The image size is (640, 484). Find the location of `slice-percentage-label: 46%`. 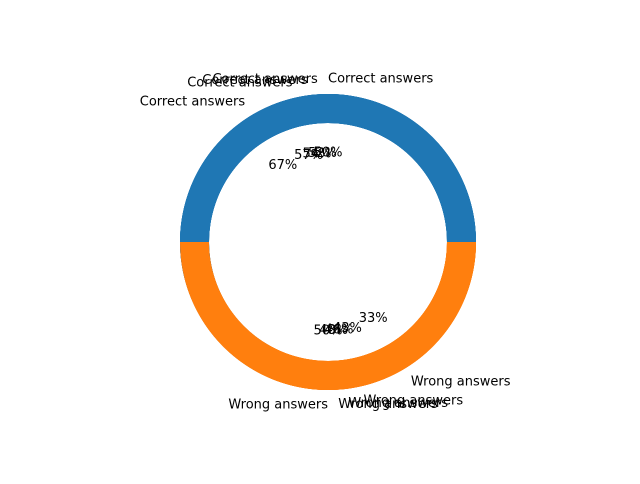

slice-percentage-label: 46% is located at coordinates (339, 330).